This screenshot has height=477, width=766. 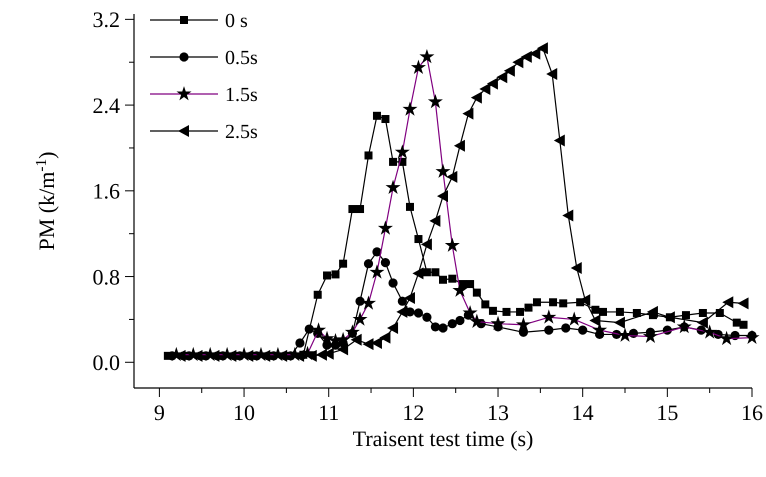 What do you see at coordinates (244, 412) in the screenshot?
I see `x-tick-label: 10` at bounding box center [244, 412].